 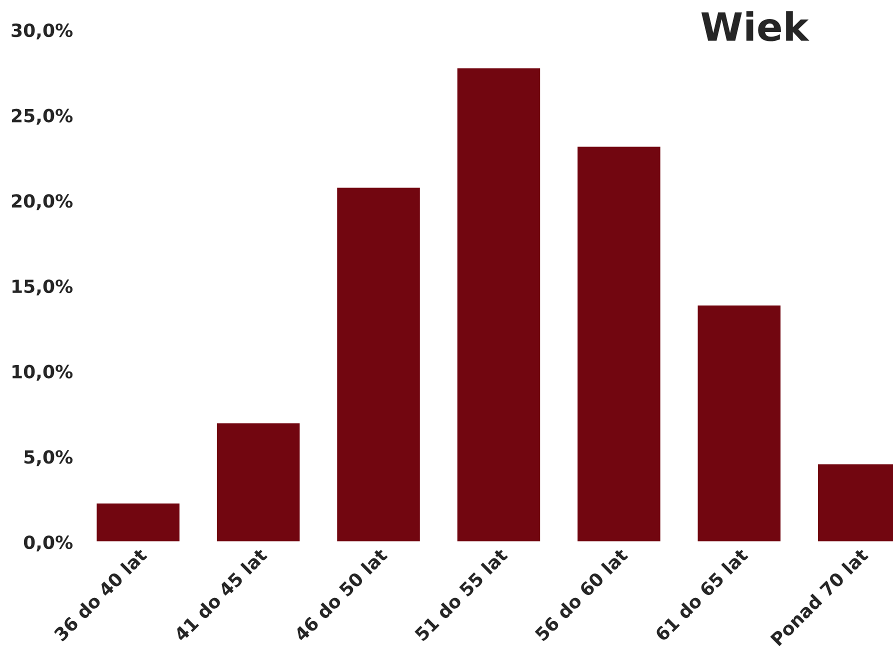 I want to click on x-tick-label: 51 do 55 lat, so click(x=461, y=594).